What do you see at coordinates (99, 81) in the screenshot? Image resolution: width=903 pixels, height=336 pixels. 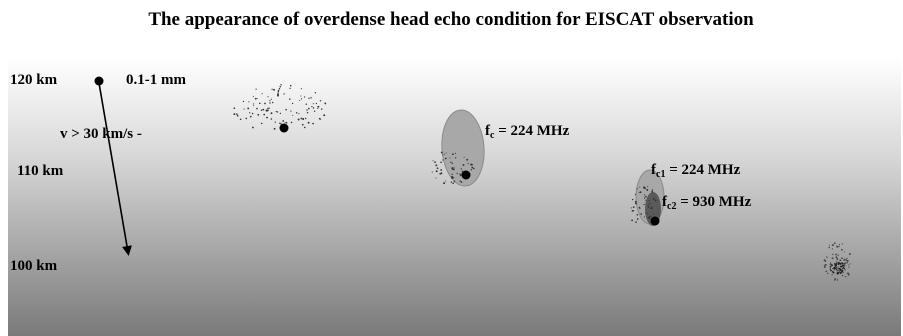 I see `meteoroid-dot` at bounding box center [99, 81].